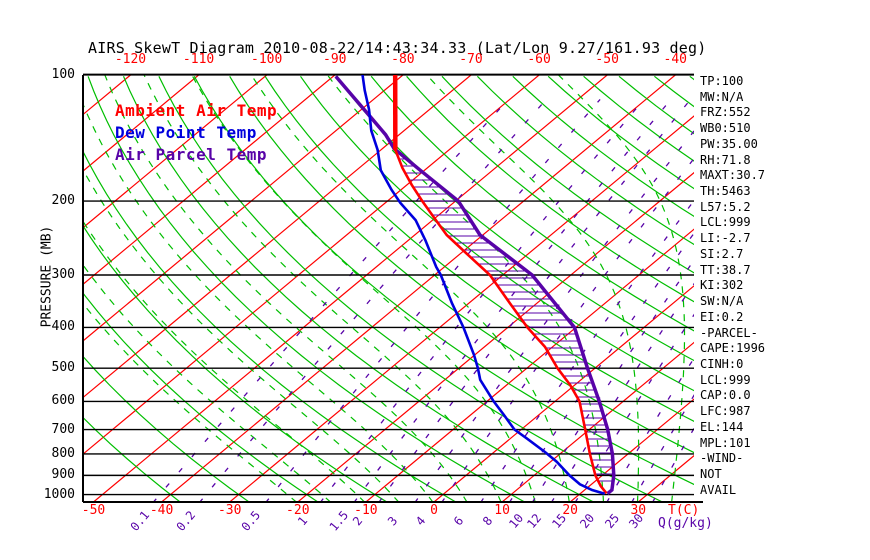  Describe the element at coordinates (570, 510) in the screenshot. I see `bottom-temp-tick-label: 20` at that location.